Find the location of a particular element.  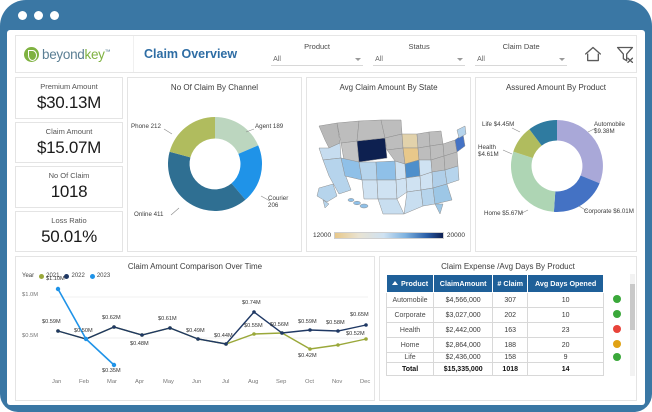

state-ks is located at coordinates (400, 170).